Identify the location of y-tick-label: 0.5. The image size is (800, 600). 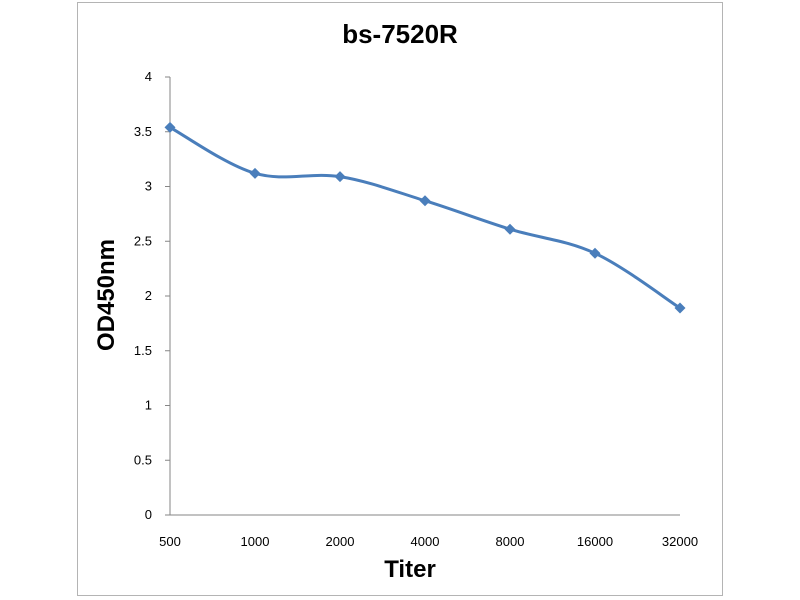
(143, 459).